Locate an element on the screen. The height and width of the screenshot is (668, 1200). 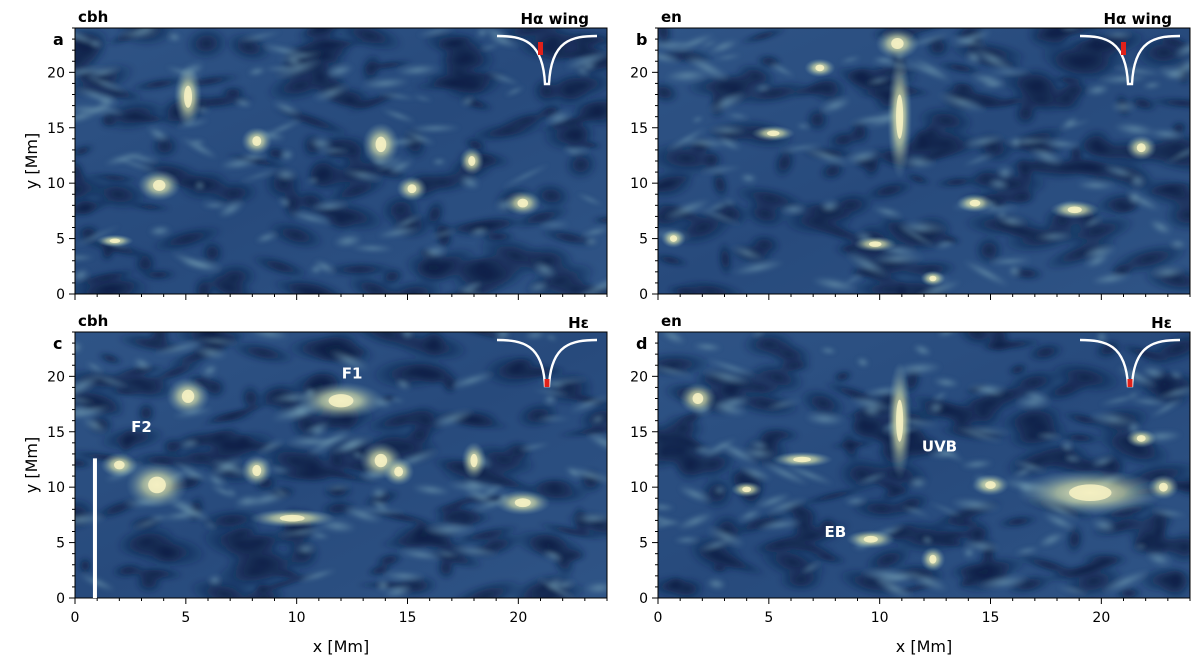
panel-letter: b is located at coordinates (641, 39).